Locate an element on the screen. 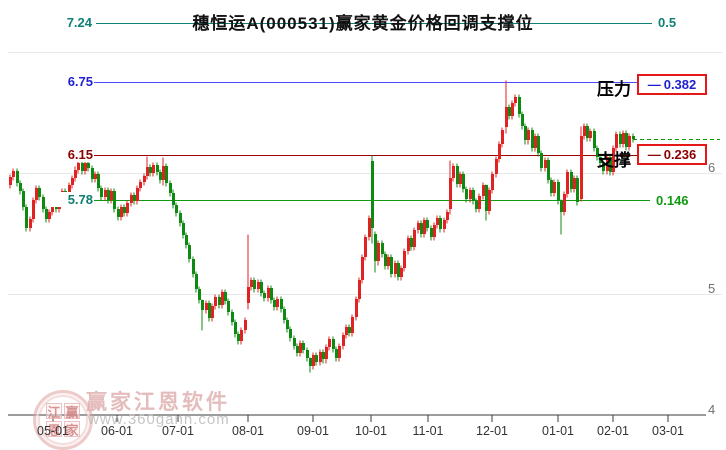  support-price-label: 6.15 is located at coordinates (72, 154).